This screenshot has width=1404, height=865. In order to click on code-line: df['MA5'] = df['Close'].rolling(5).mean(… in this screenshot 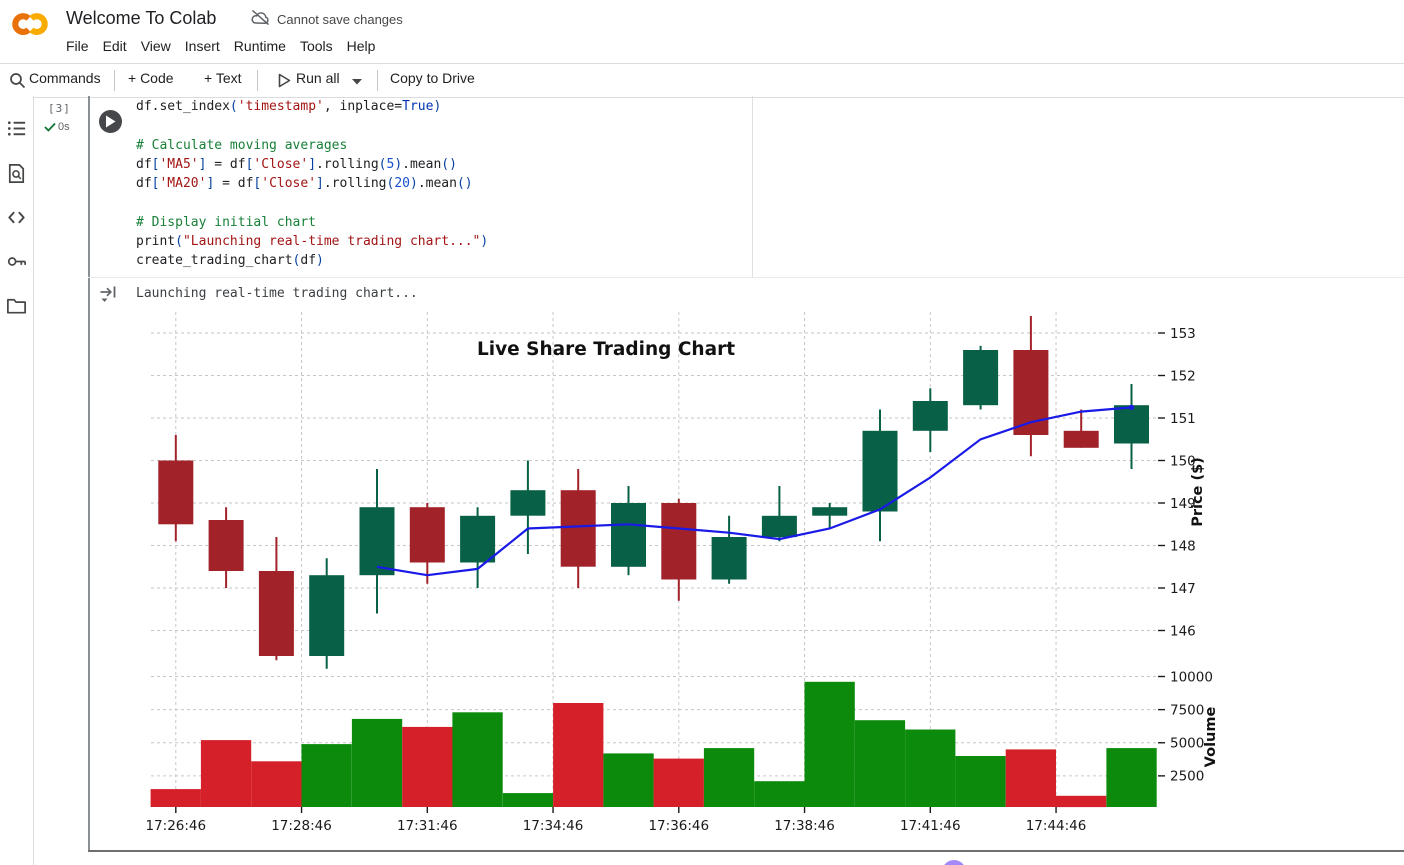, I will do `click(296, 164)`.